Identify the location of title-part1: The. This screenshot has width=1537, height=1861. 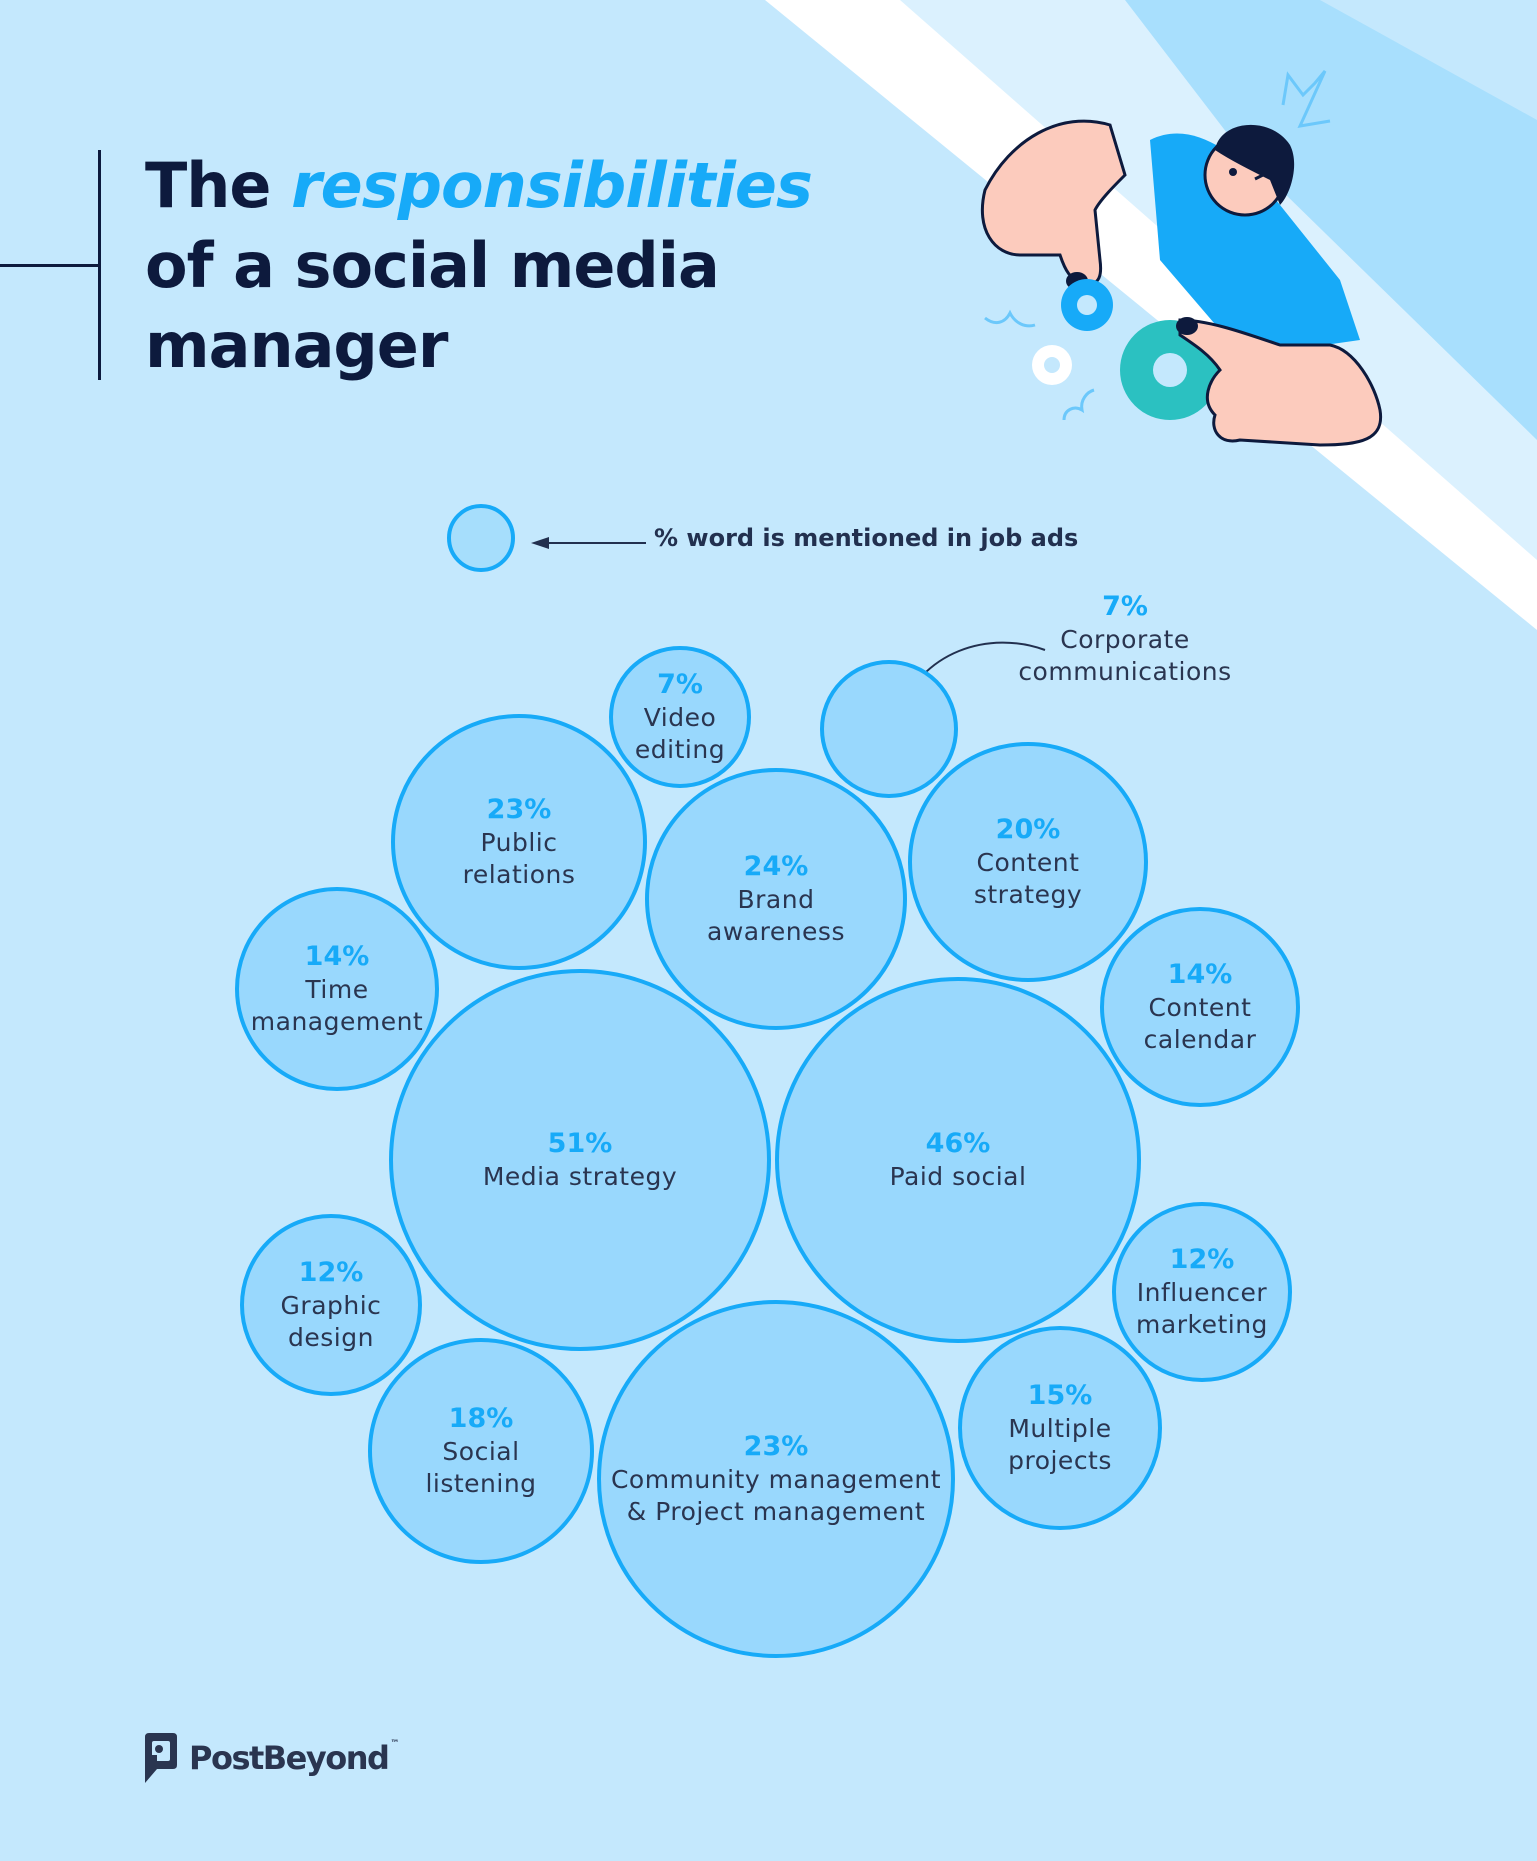
(218, 185).